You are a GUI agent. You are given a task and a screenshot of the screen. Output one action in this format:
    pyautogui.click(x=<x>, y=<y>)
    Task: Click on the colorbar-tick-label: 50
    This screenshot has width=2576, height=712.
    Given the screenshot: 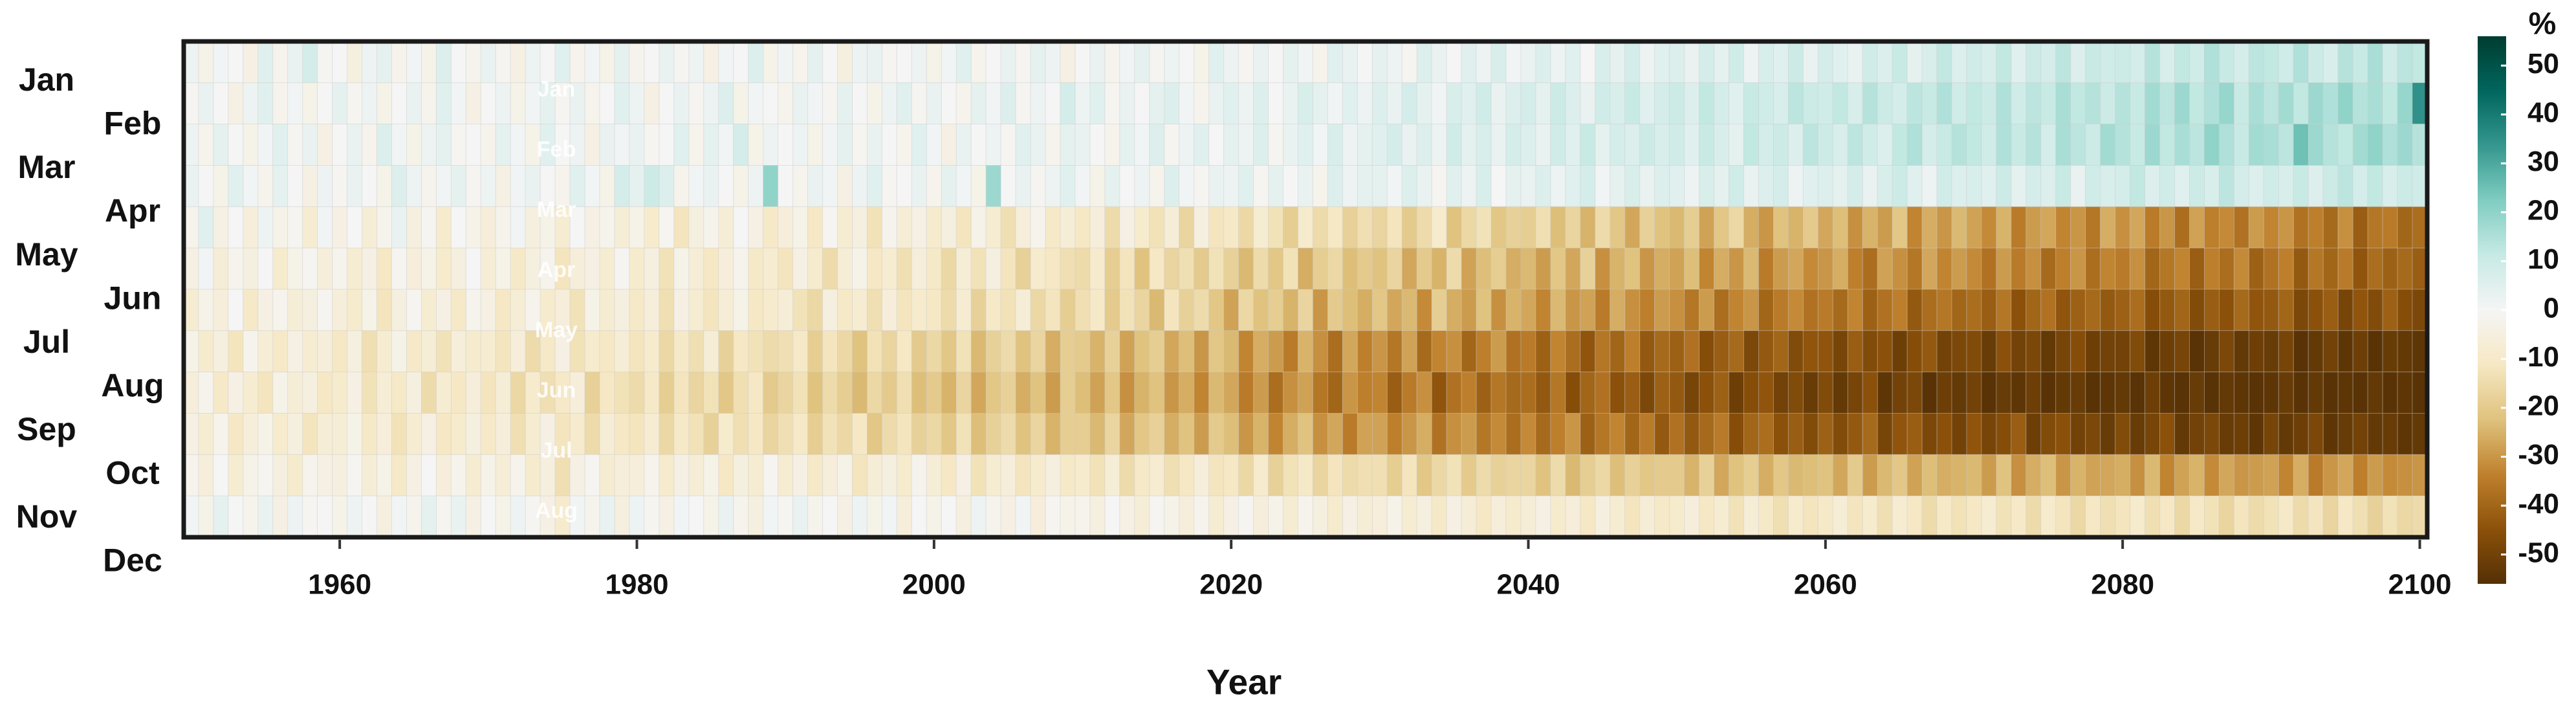 What is the action you would take?
    pyautogui.click(x=2543, y=64)
    